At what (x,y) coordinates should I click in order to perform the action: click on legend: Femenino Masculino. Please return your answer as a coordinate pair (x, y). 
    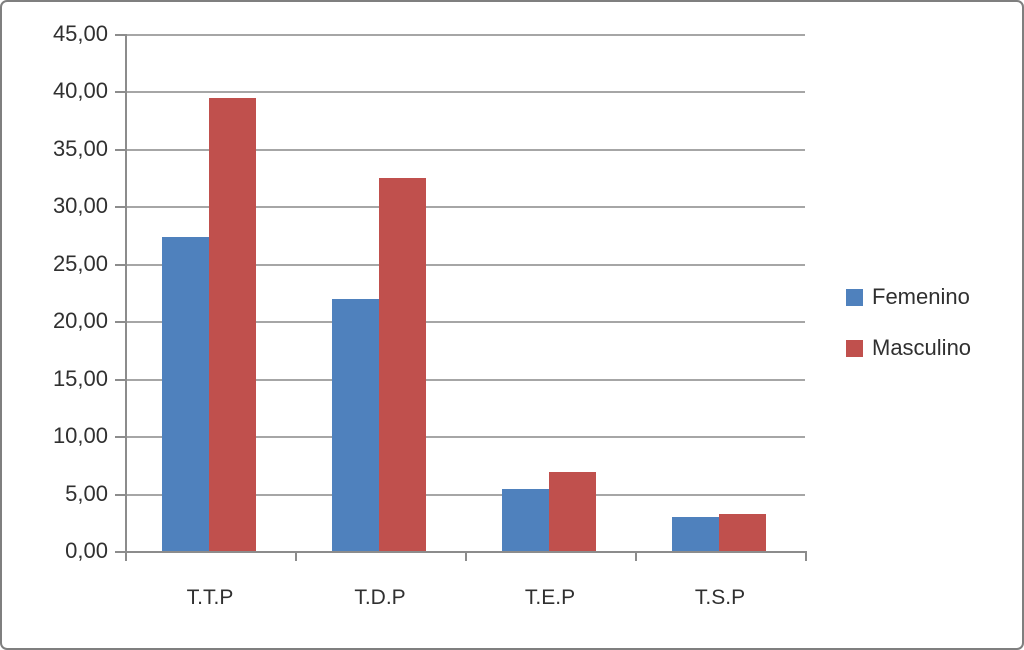
    Looking at the image, I should click on (908, 331).